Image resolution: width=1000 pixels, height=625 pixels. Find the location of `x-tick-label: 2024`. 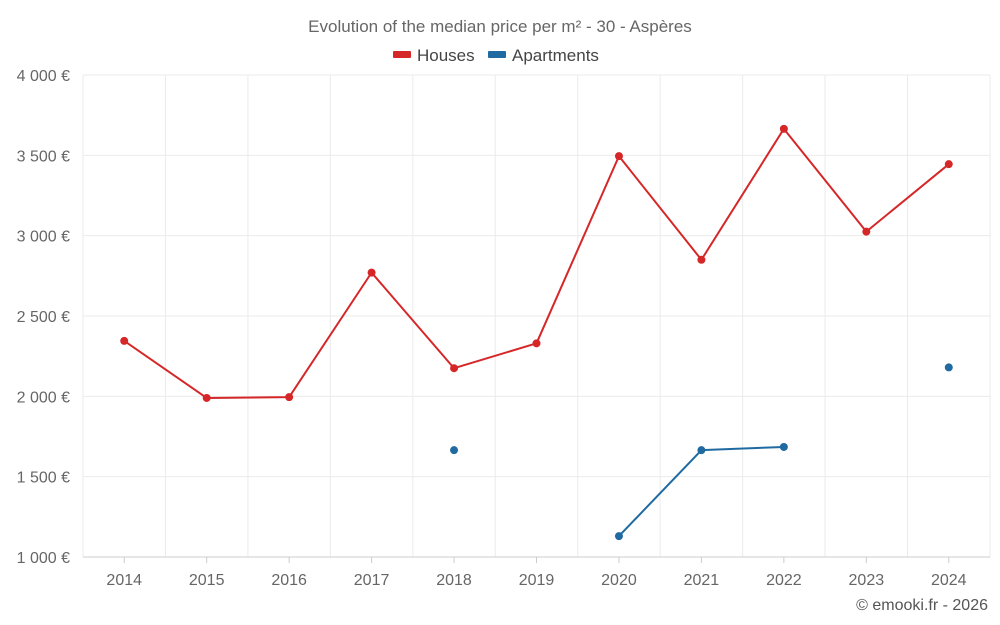

x-tick-label: 2024 is located at coordinates (949, 580).